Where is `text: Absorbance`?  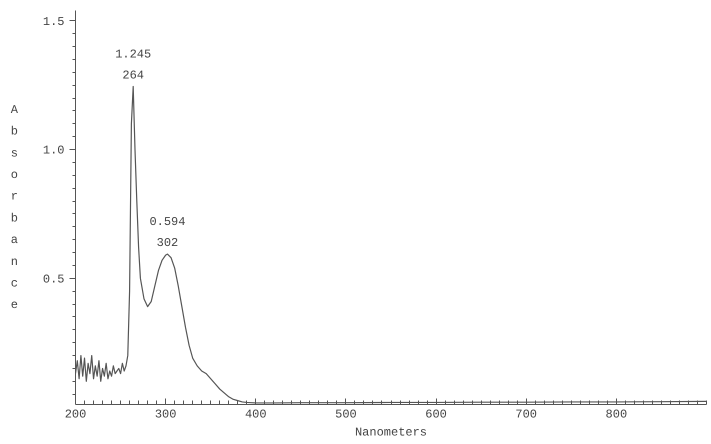
text: Absorbance is located at coordinates (14, 207).